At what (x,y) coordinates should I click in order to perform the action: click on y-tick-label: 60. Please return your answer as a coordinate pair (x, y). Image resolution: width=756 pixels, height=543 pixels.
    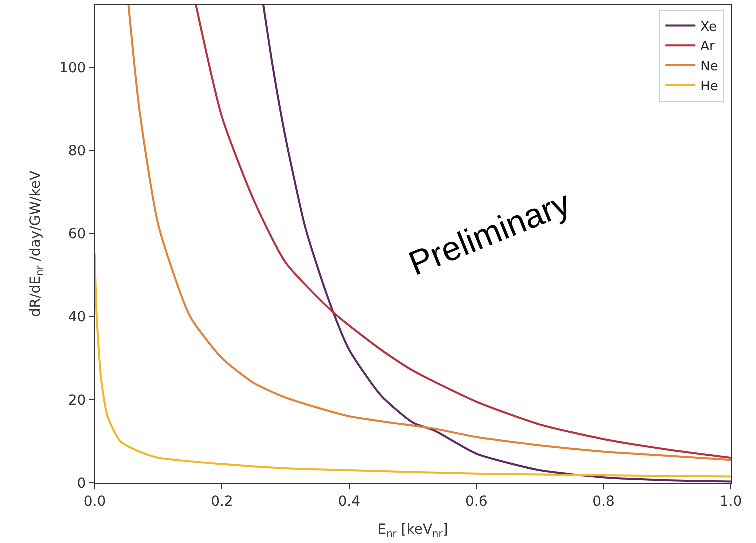
    Looking at the image, I should click on (77, 234).